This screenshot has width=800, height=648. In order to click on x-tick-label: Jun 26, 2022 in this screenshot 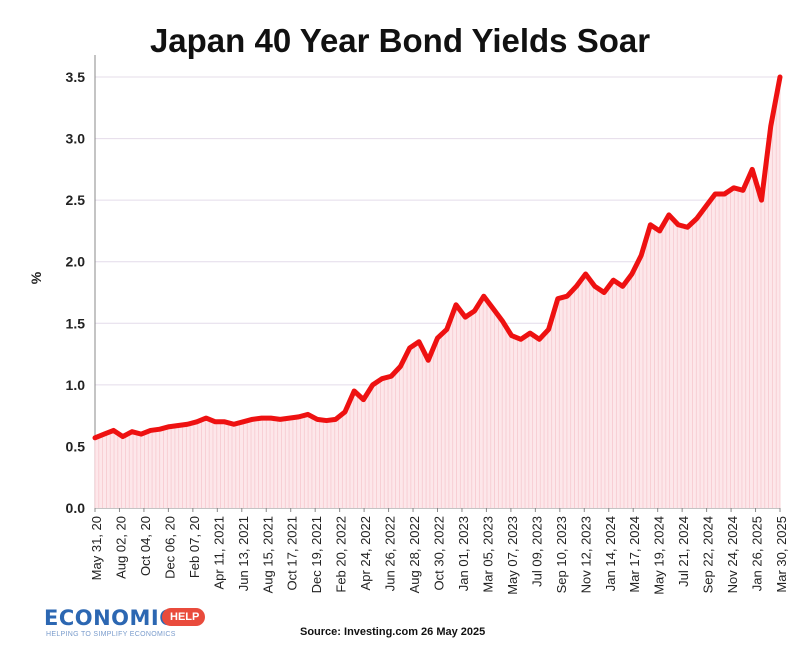, I will do `click(390, 553)`.